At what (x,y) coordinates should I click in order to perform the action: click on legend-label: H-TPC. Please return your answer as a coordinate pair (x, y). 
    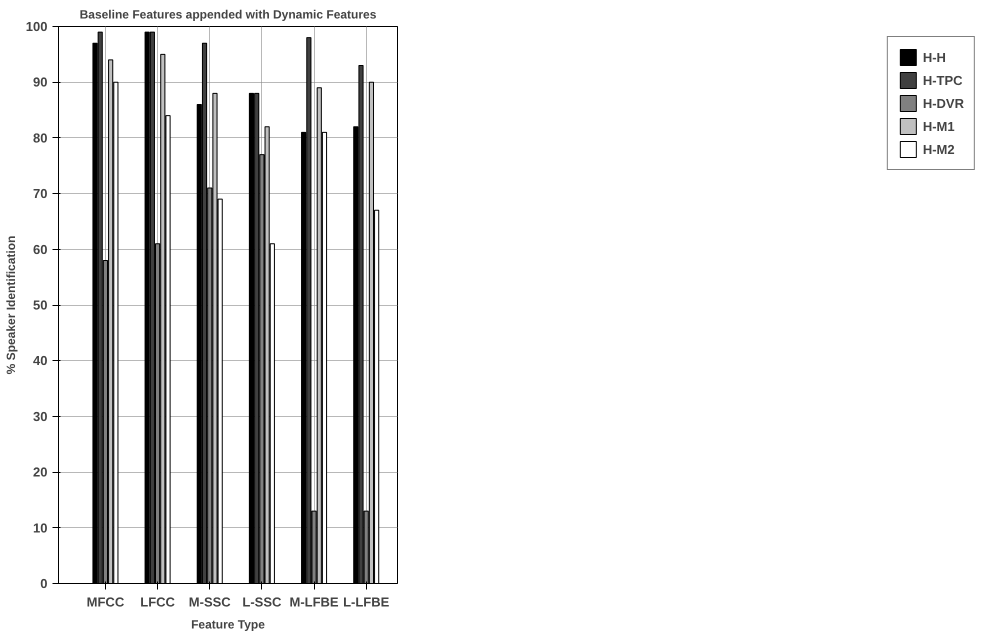
    Looking at the image, I should click on (942, 80).